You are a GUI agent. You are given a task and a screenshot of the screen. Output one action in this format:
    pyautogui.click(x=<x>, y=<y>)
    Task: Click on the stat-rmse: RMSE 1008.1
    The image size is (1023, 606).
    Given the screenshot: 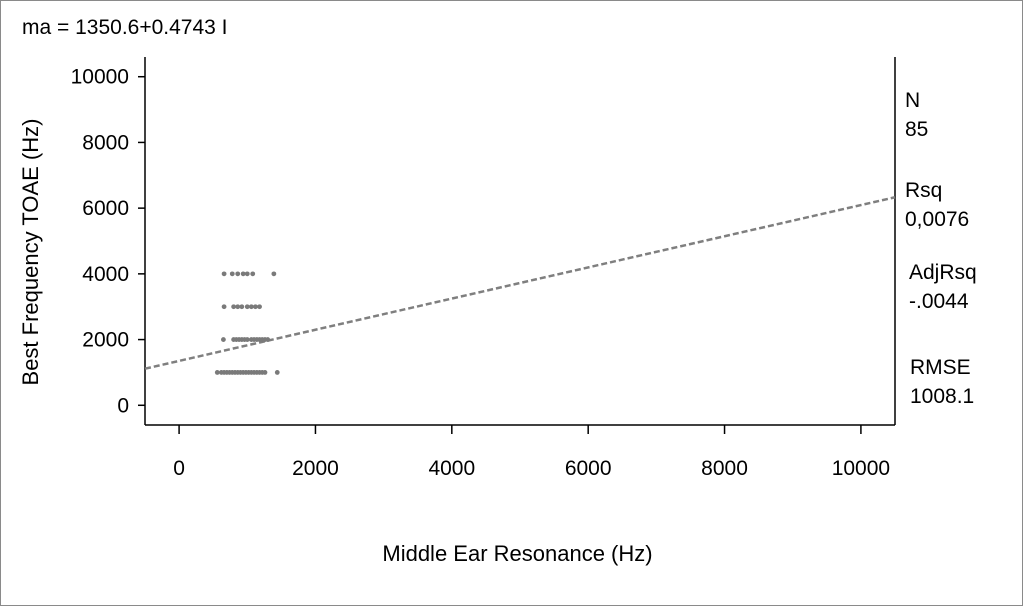 What is the action you would take?
    pyautogui.click(x=966, y=382)
    